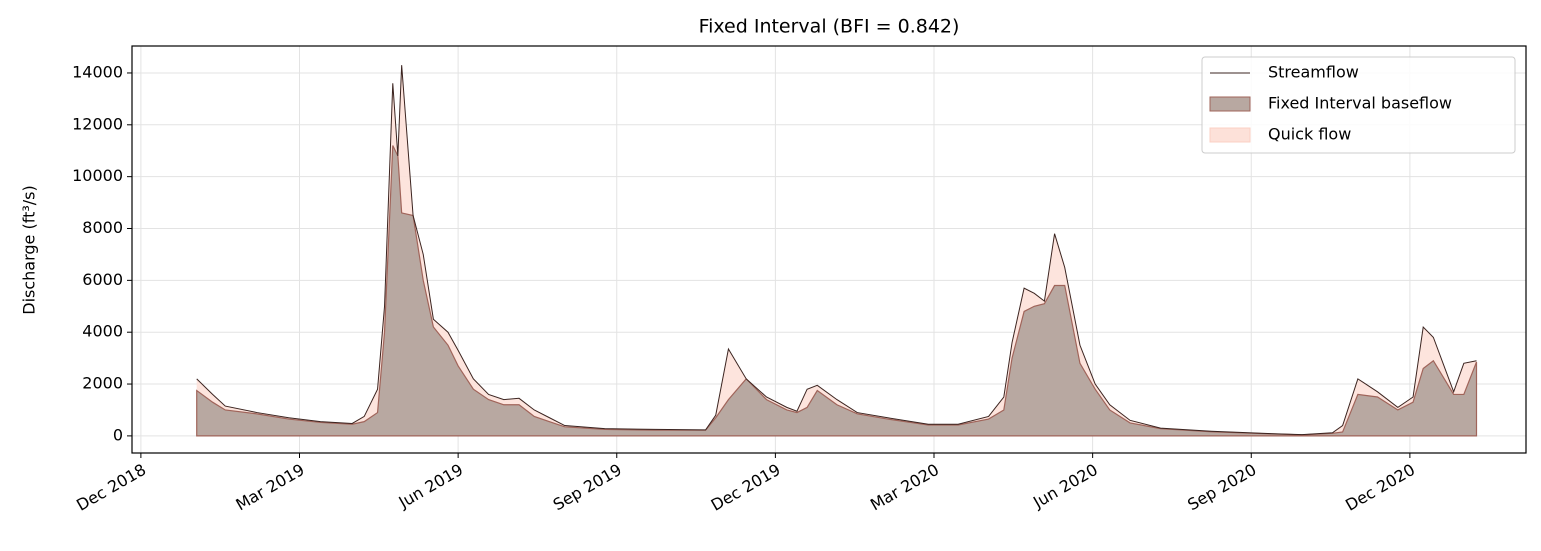  Describe the element at coordinates (111, 487) in the screenshot. I see `x-tick-label: Dec 2018` at that location.